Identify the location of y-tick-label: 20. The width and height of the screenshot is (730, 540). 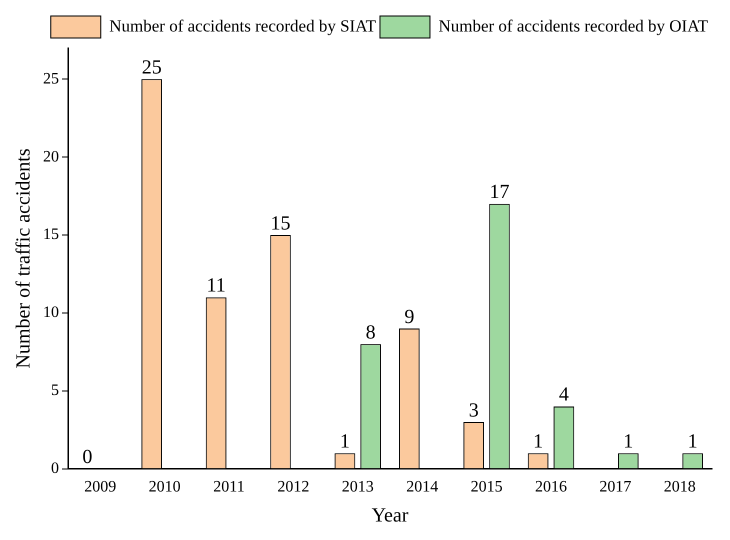
(51, 157).